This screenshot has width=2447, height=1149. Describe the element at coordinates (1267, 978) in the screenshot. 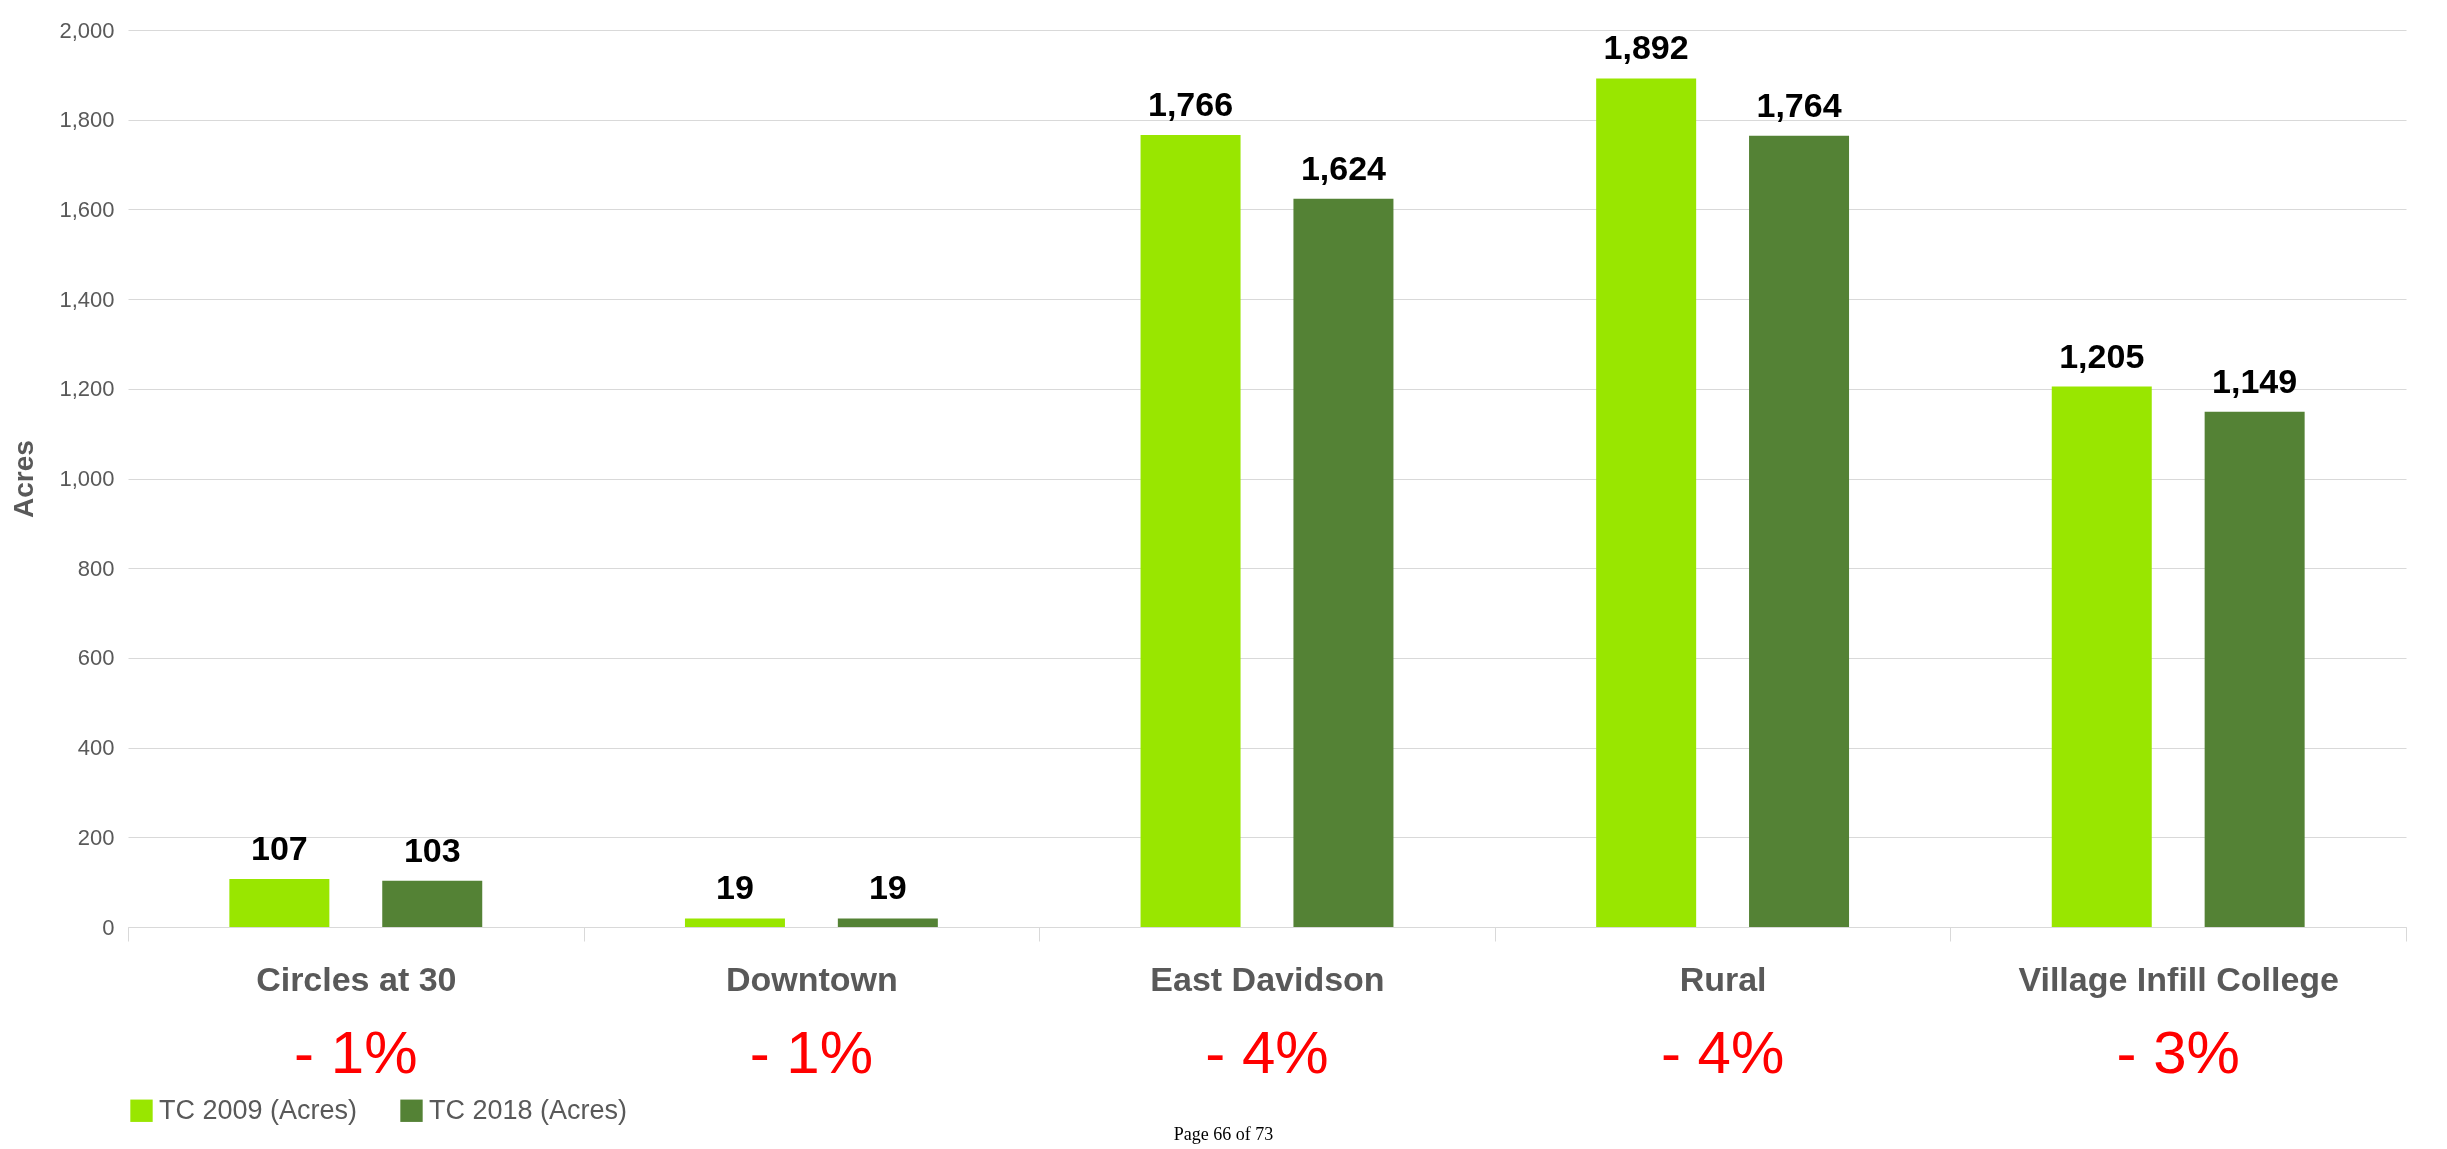

I see `x-tick-label: East Davidson` at that location.